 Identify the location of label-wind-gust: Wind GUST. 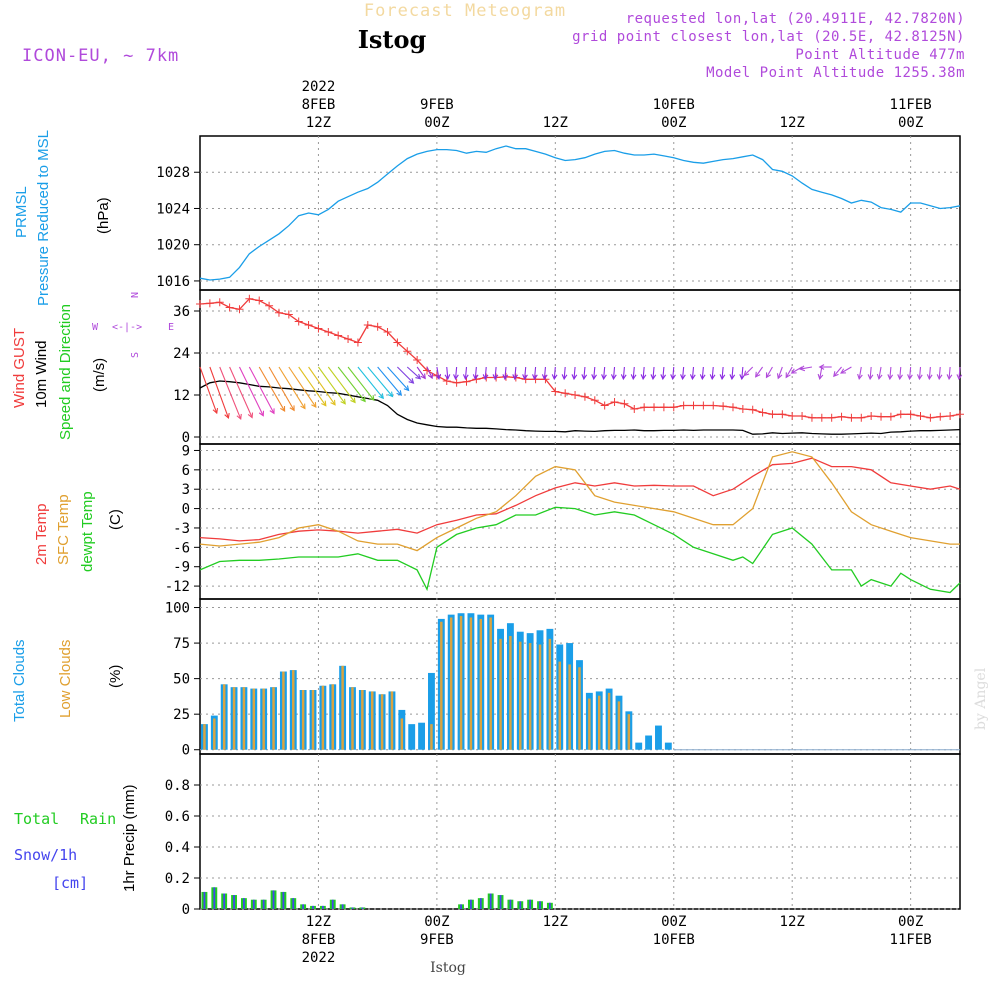
(19, 368).